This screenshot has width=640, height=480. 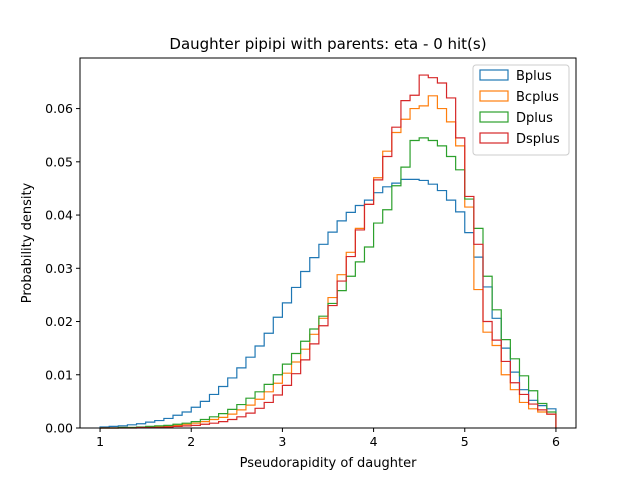 I want to click on x-tick-label: 6, so click(x=556, y=441).